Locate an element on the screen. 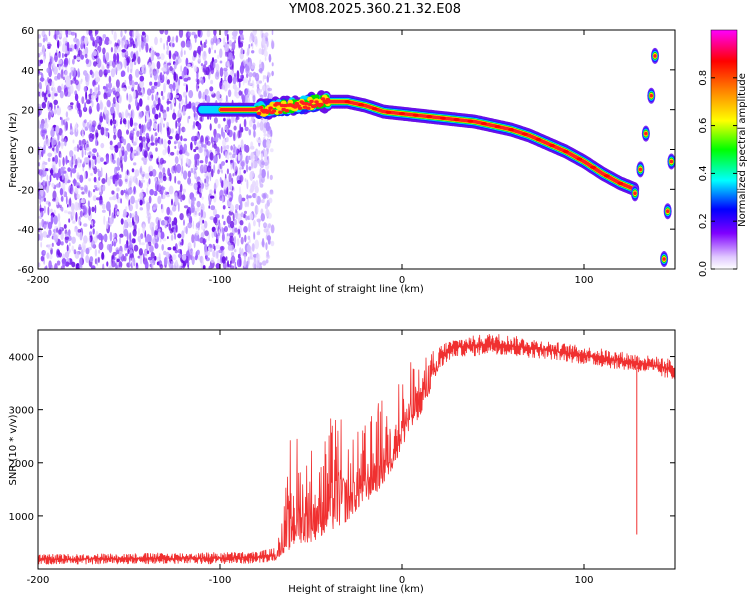  y-tick-label: 3000 is located at coordinates (21, 411).